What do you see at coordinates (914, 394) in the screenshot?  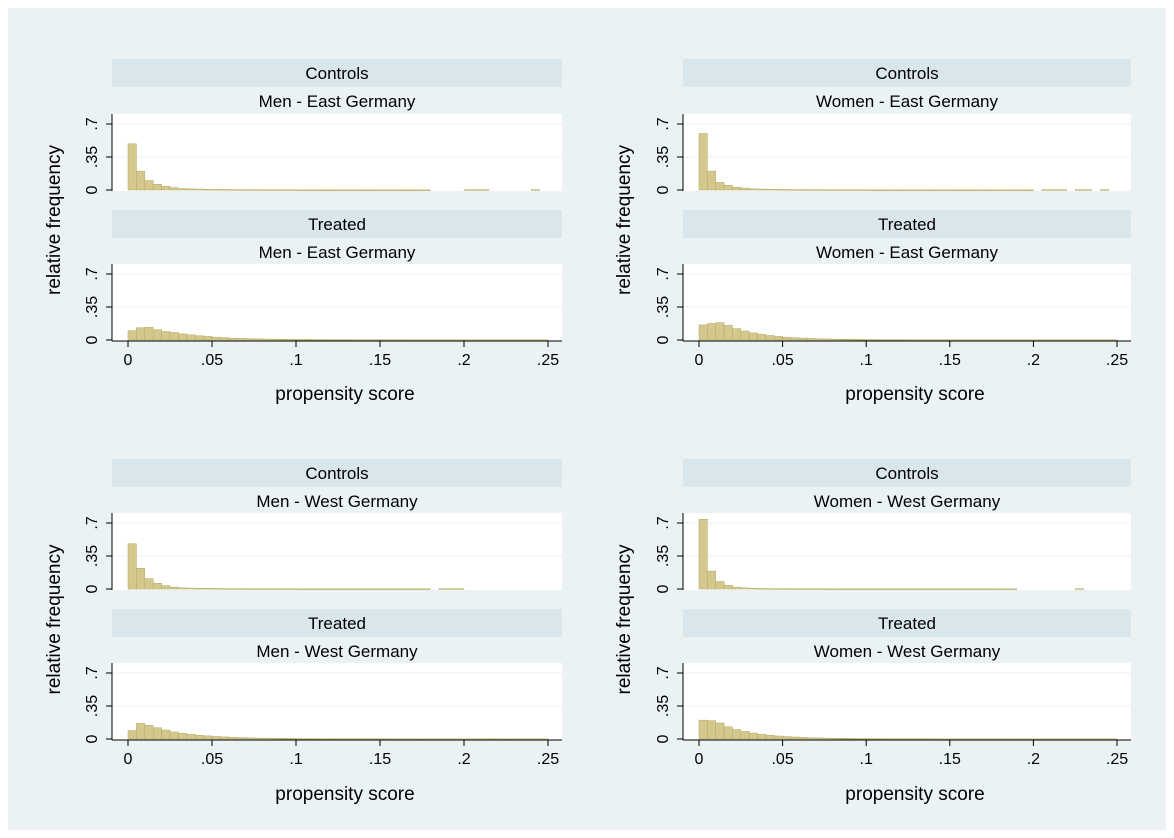 I see `x-axis-title: propensity score` at bounding box center [914, 394].